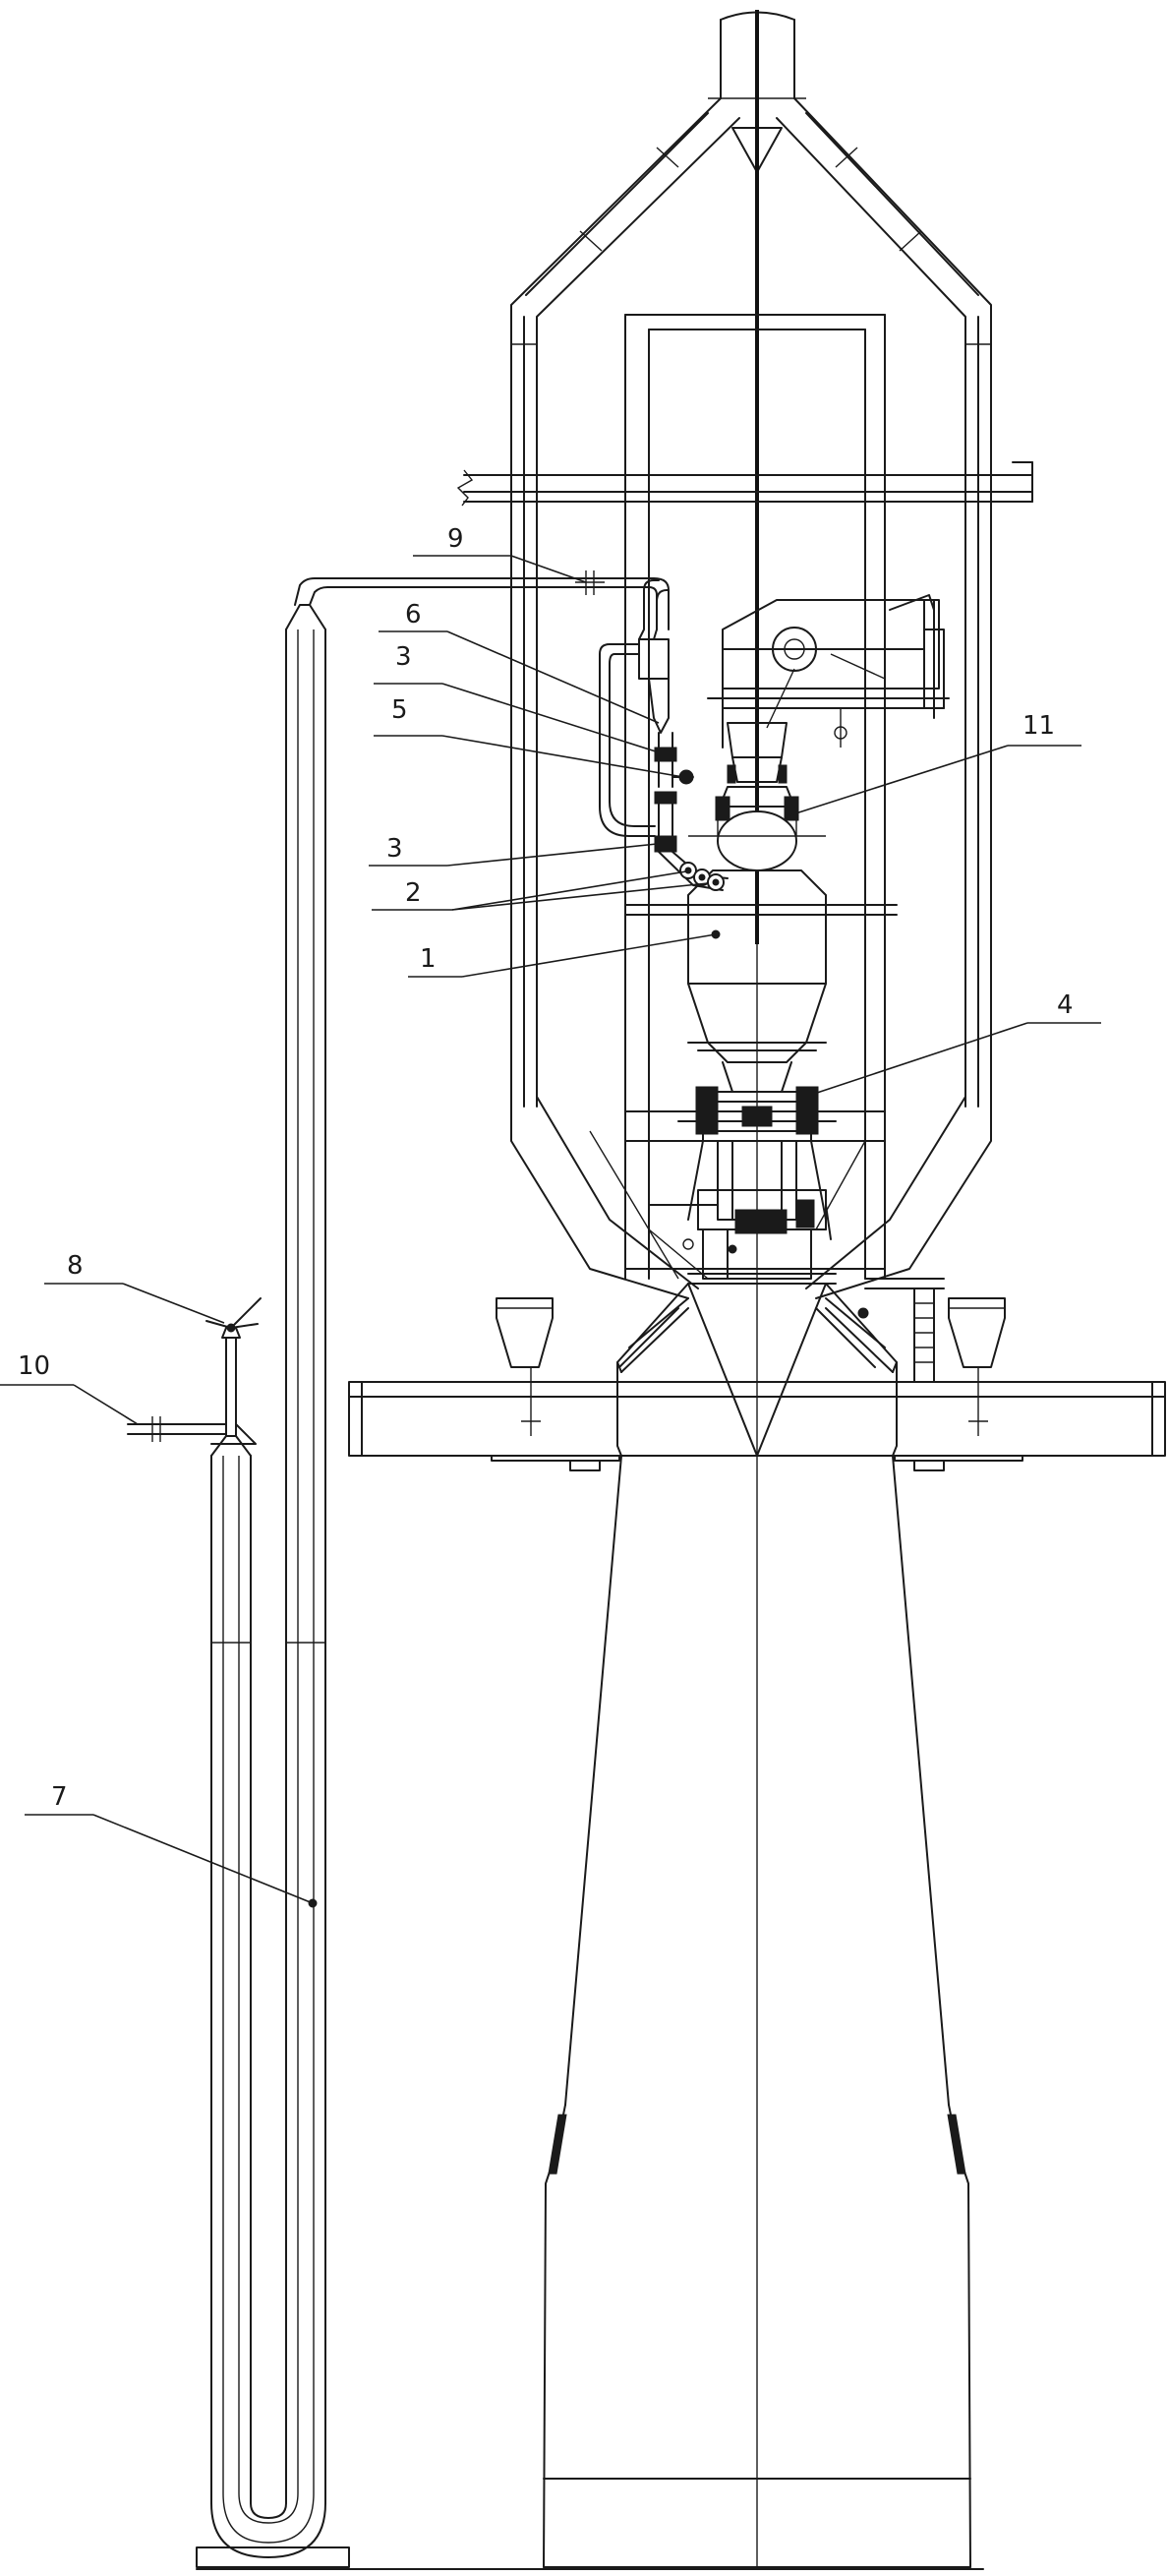  Describe the element at coordinates (455, 539) in the screenshot. I see `label-9: 9` at that location.